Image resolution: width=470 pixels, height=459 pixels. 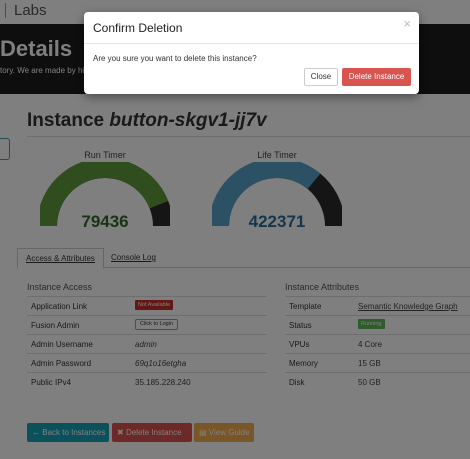 What do you see at coordinates (251, 43) in the screenshot?
I see `dialog-header-divider` at bounding box center [251, 43].